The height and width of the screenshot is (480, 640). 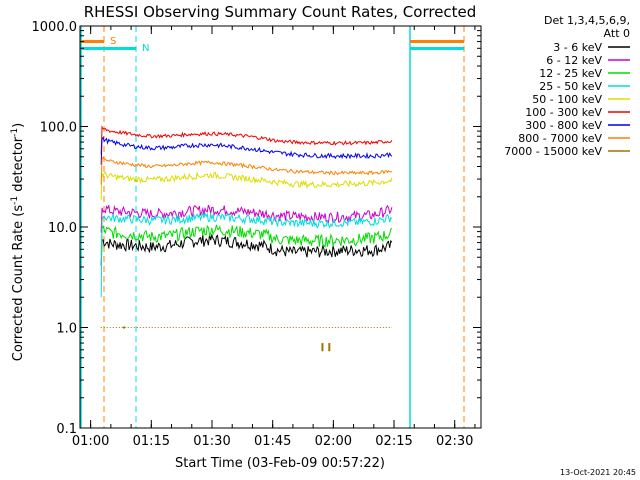 What do you see at coordinates (333, 441) in the screenshot?
I see `x-tick-label: 02:00` at bounding box center [333, 441].